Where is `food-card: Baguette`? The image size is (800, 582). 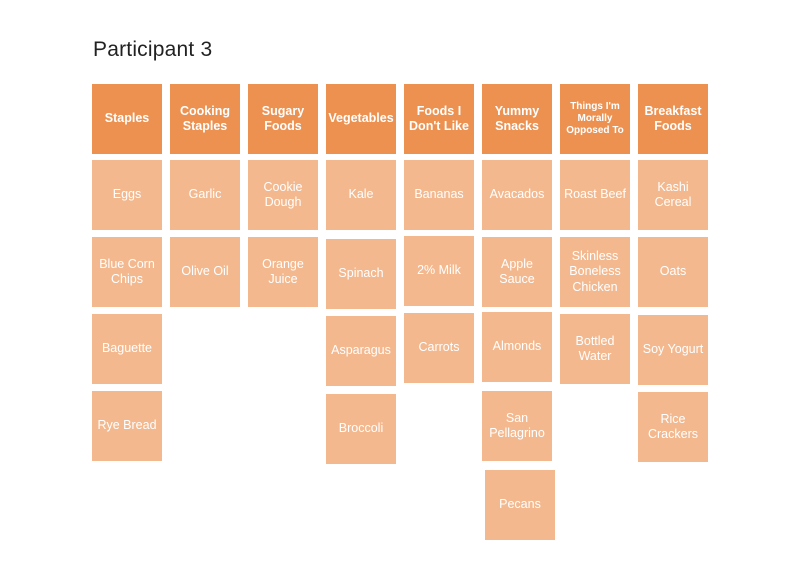
food-card: Baguette is located at coordinates (127, 349).